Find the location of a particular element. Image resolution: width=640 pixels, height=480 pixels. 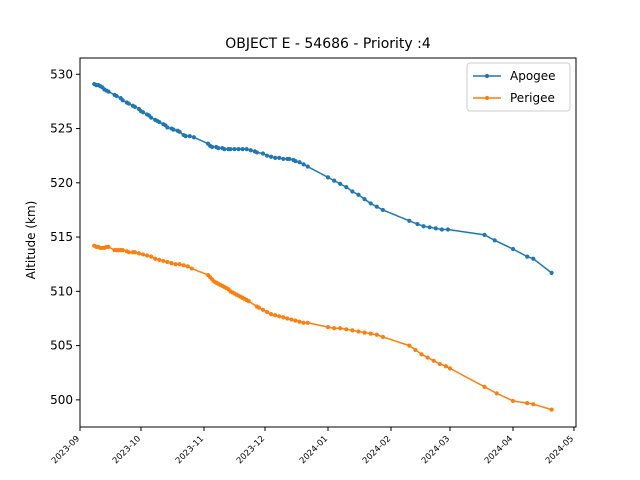

y-tick-label: 500 is located at coordinates (61, 400).